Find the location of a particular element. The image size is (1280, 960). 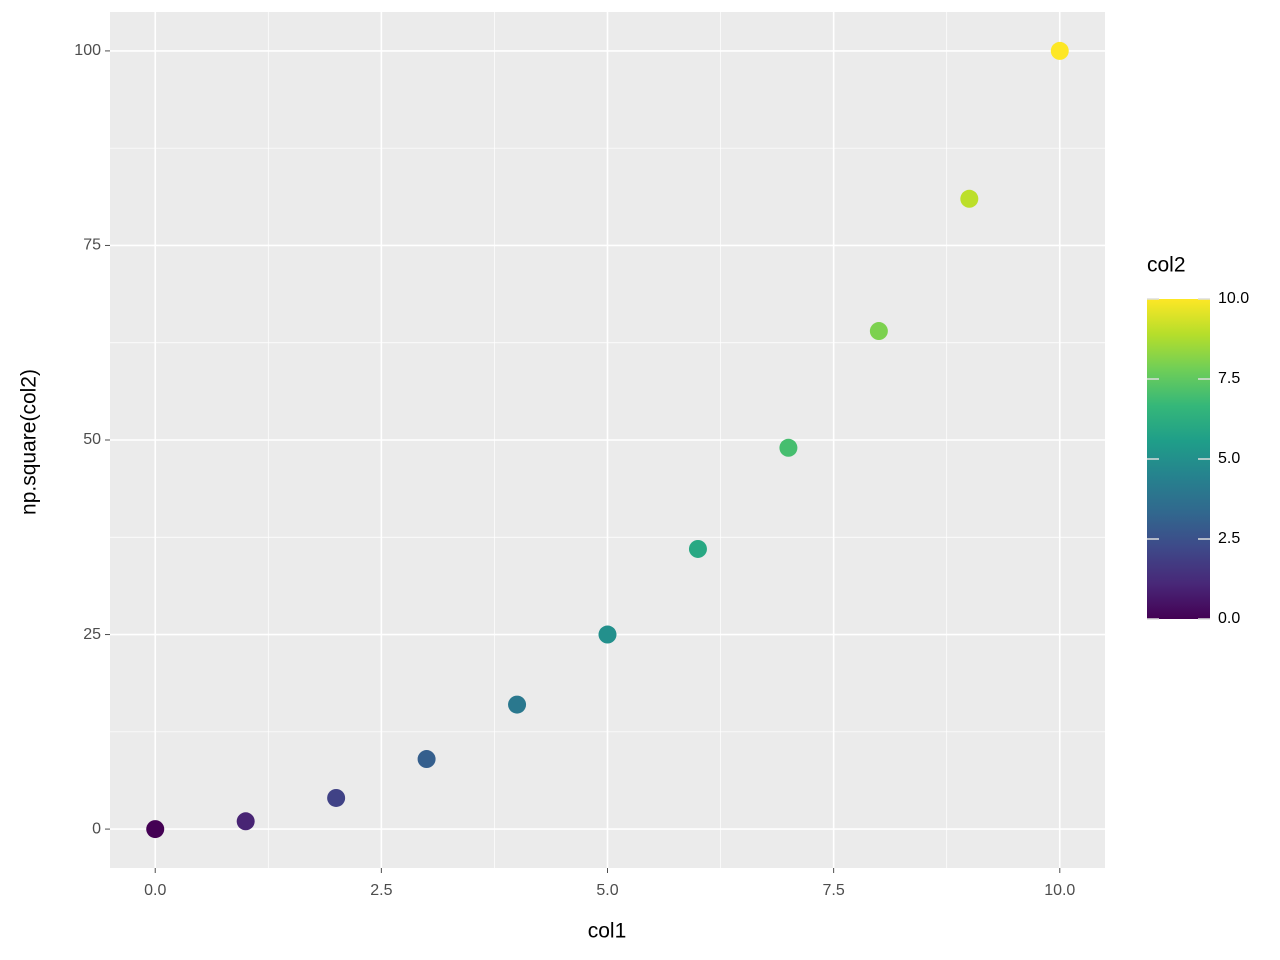

colorbar-label: 0.0 is located at coordinates (1229, 618).